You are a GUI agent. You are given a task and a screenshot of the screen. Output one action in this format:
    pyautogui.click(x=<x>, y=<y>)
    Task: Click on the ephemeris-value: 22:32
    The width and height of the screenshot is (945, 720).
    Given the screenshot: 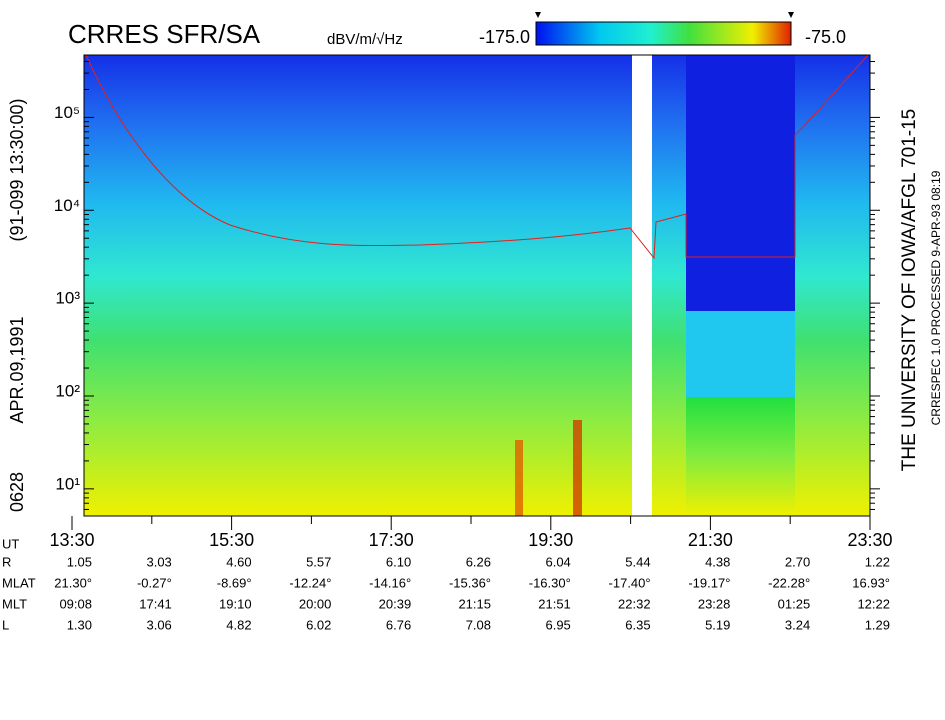 What is the action you would take?
    pyautogui.click(x=634, y=603)
    